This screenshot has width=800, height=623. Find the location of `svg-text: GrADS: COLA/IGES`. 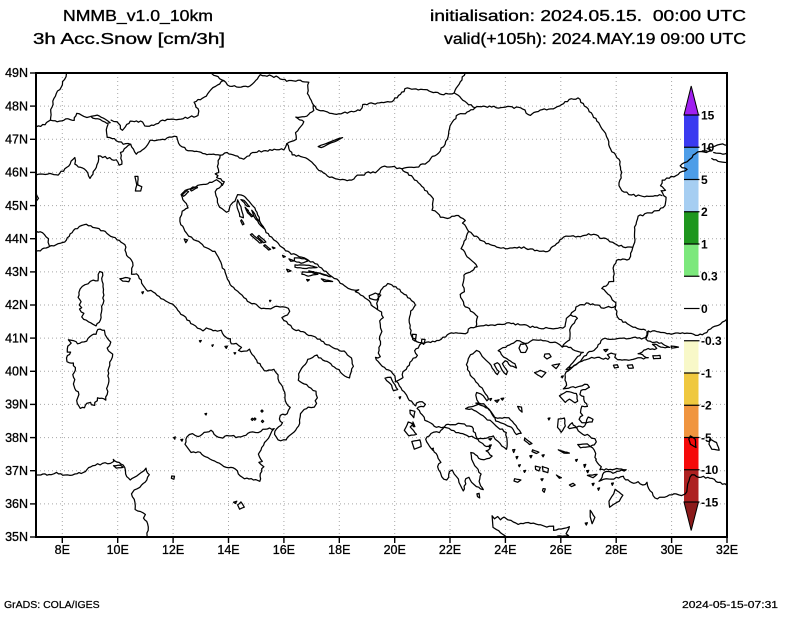

svg-text: GrADS: COLA/IGES is located at coordinates (52, 605).